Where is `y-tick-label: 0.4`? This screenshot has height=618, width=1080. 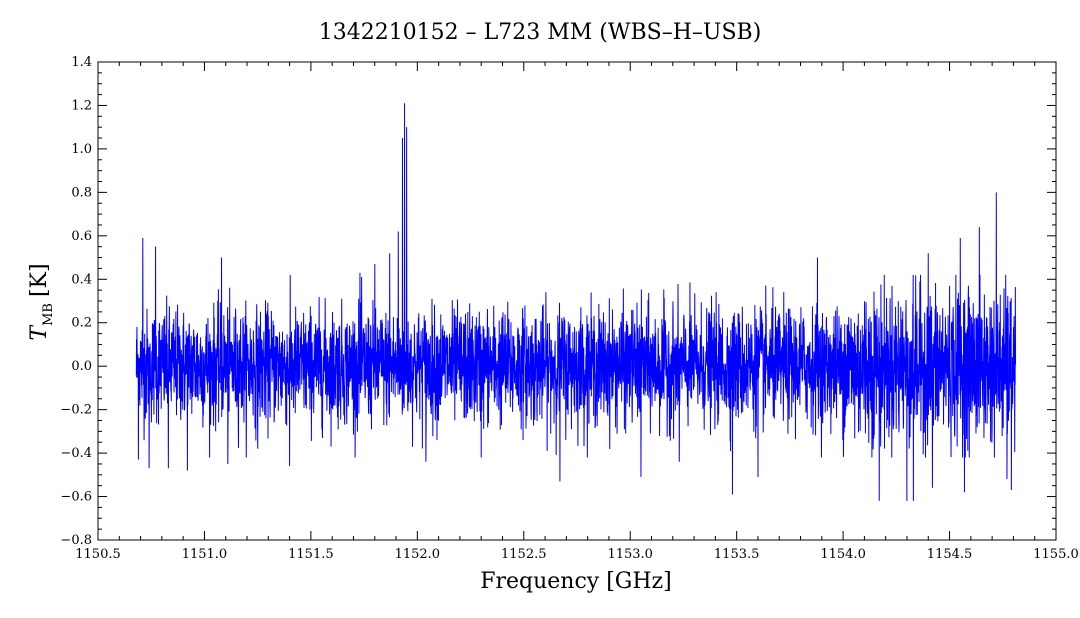 y-tick-label: 0.4 is located at coordinates (81, 279).